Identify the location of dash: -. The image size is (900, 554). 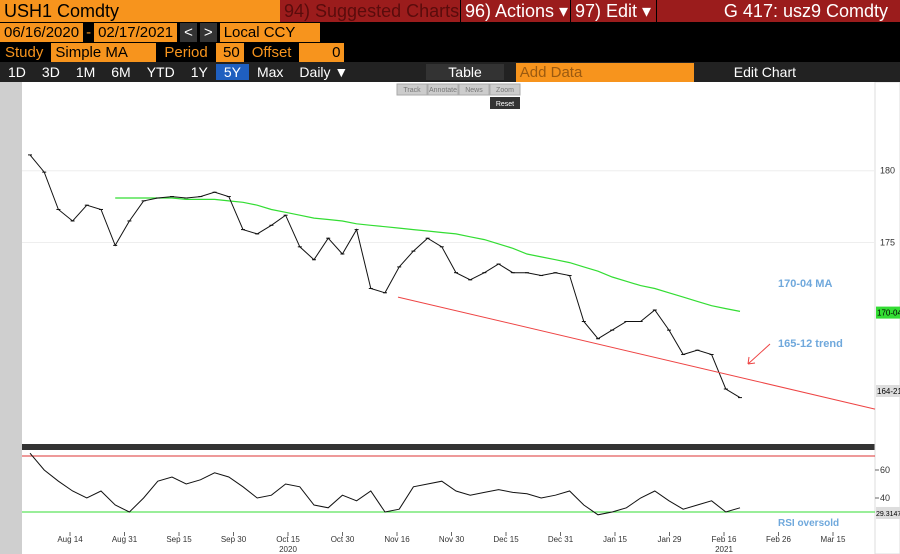
(89, 32).